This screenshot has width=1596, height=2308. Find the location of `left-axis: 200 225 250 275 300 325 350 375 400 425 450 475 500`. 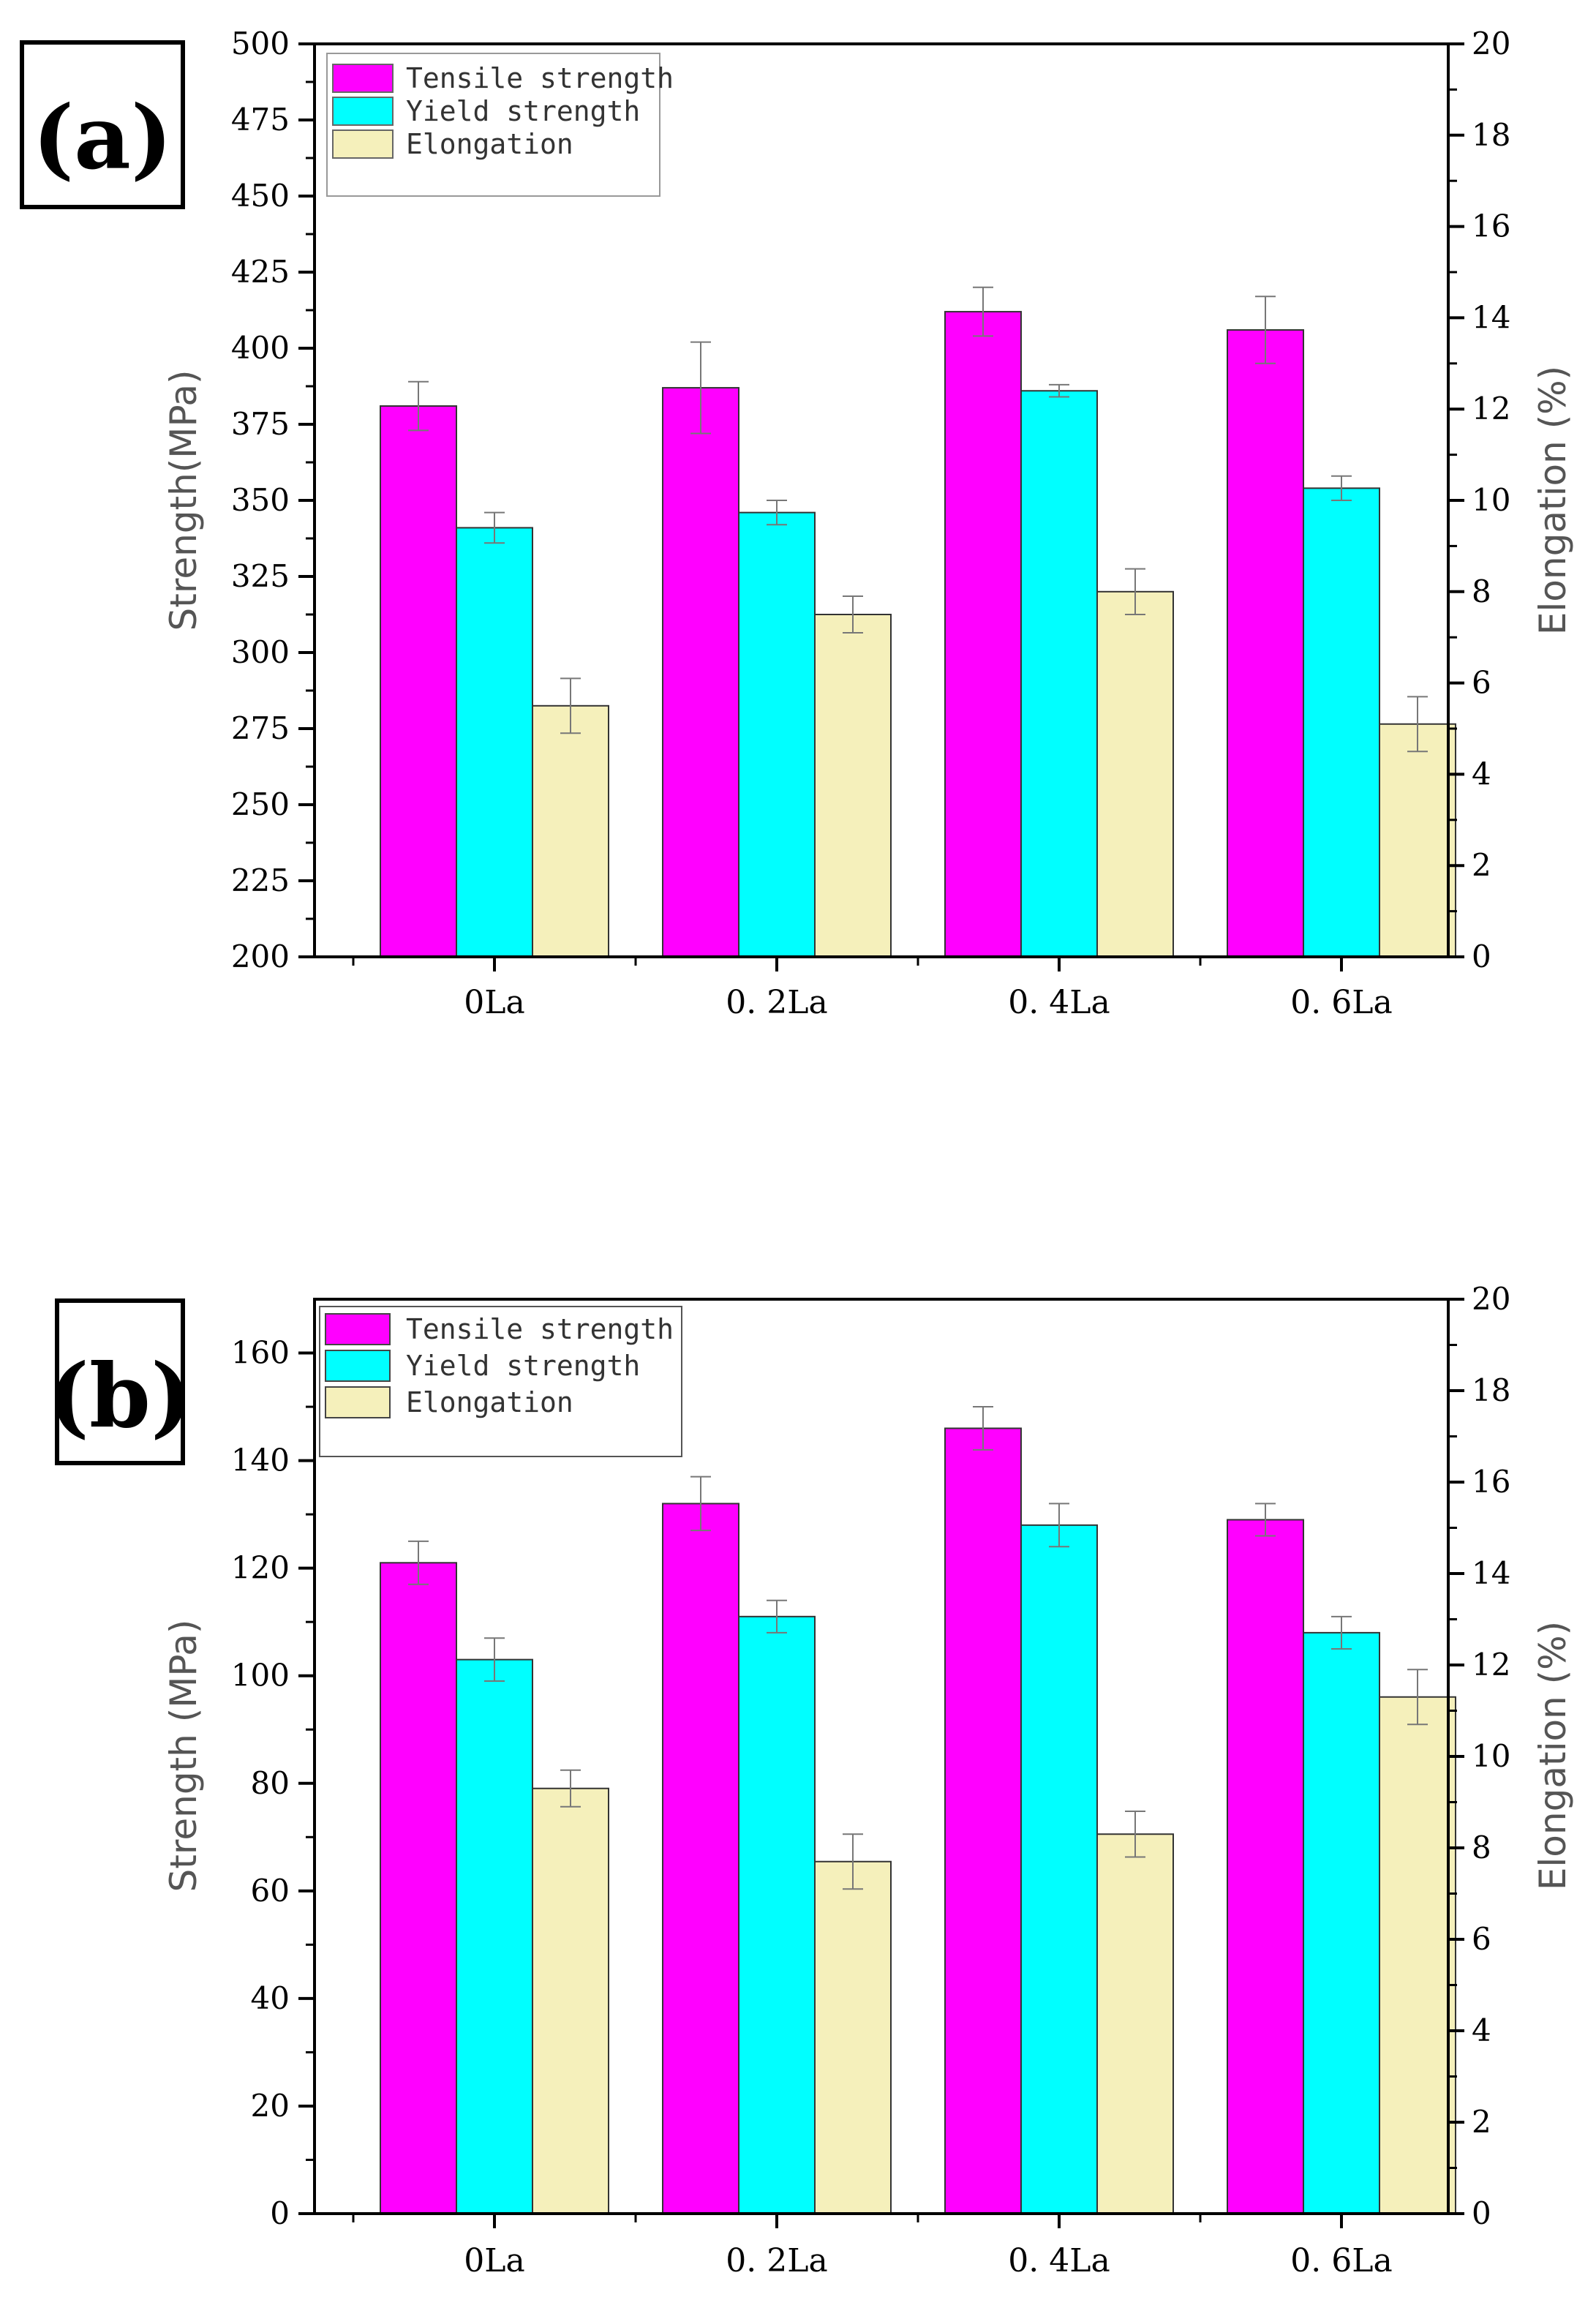

left-axis: 200 225 250 275 300 325 350 375 400 425 450 475 500 is located at coordinates (273, 500).